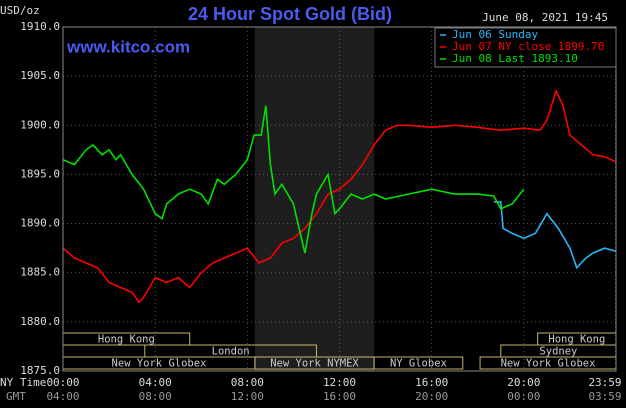 This screenshot has width=626, height=408. I want to click on timestamp: June 08, 2021 19:45, so click(545, 17).